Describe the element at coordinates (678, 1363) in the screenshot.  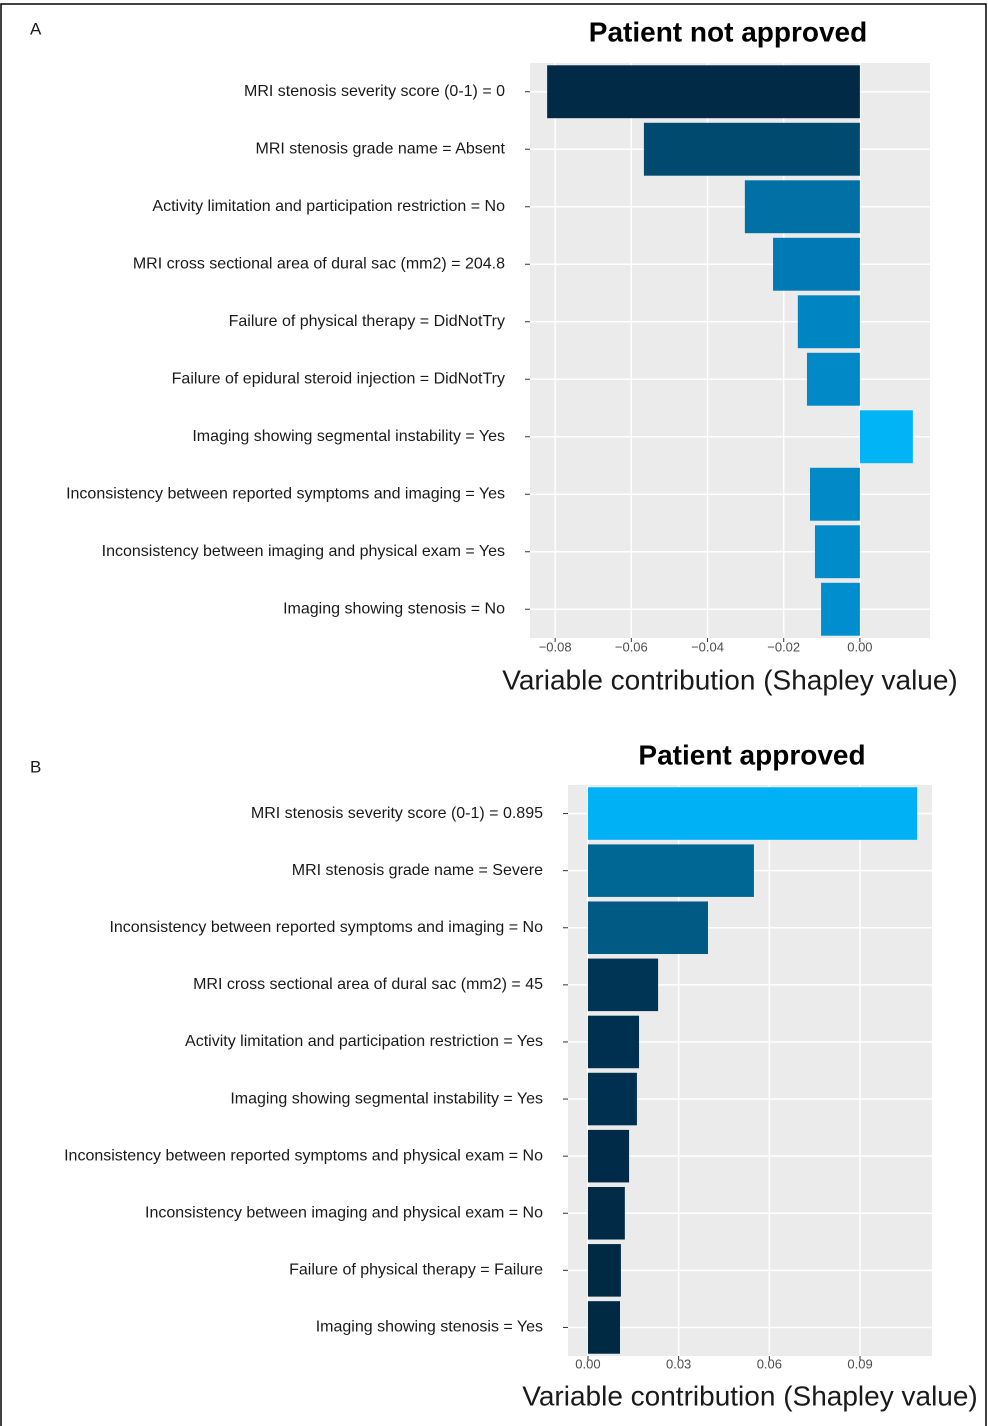
I see `x-tick-label: 0.03` at that location.